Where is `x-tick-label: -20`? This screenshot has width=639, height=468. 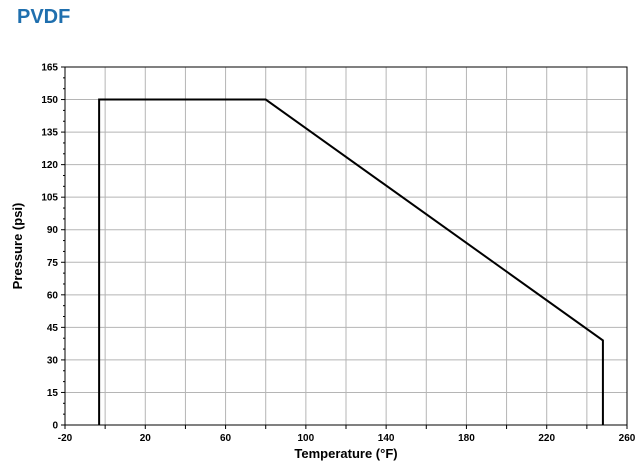 x-tick-label: -20 is located at coordinates (65, 438).